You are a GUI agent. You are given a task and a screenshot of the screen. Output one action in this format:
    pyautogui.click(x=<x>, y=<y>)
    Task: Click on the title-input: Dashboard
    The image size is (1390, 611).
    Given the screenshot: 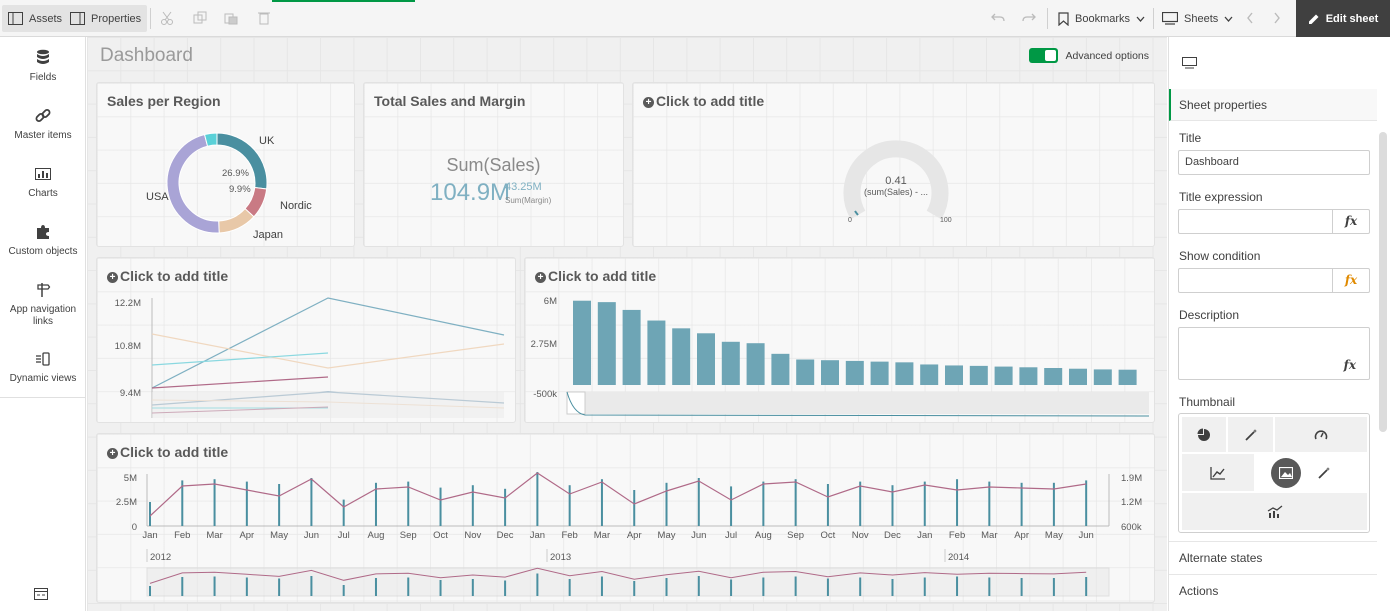 What is the action you would take?
    pyautogui.click(x=1274, y=162)
    